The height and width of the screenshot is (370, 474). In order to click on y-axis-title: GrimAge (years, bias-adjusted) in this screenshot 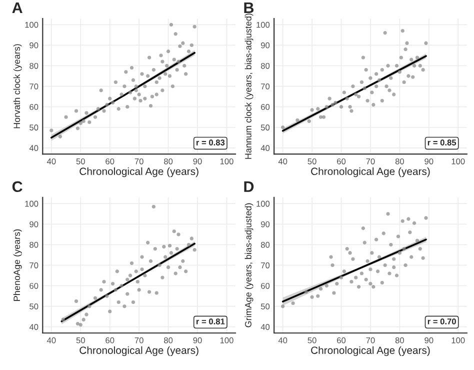, I will do `click(249, 265)`.